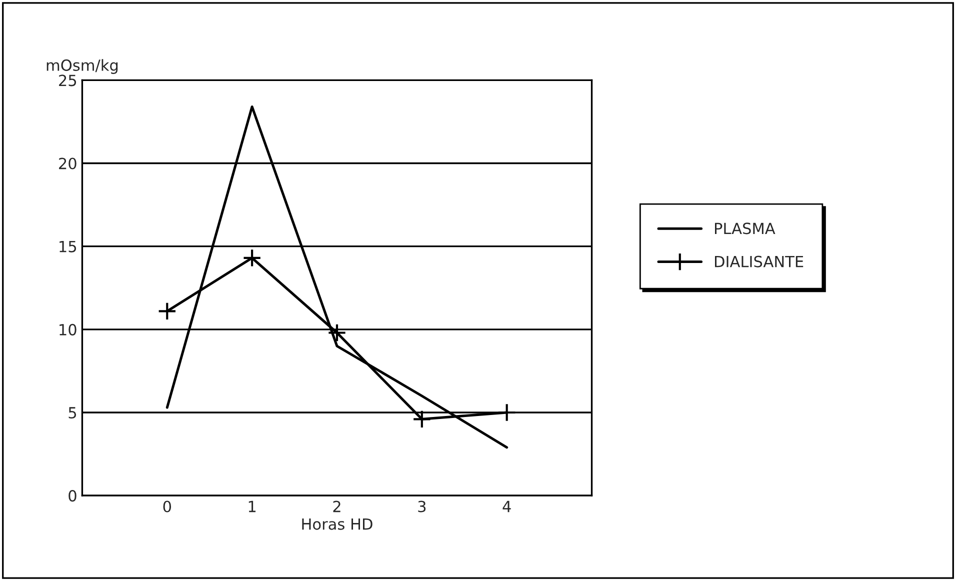 The width and height of the screenshot is (956, 581). I want to click on legend-label: PLASMA, so click(745, 228).